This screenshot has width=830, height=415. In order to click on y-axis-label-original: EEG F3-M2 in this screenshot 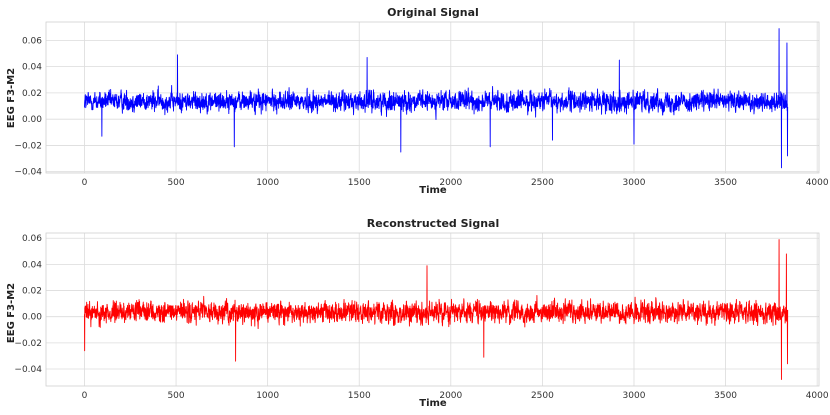, I will do `click(11, 98)`.